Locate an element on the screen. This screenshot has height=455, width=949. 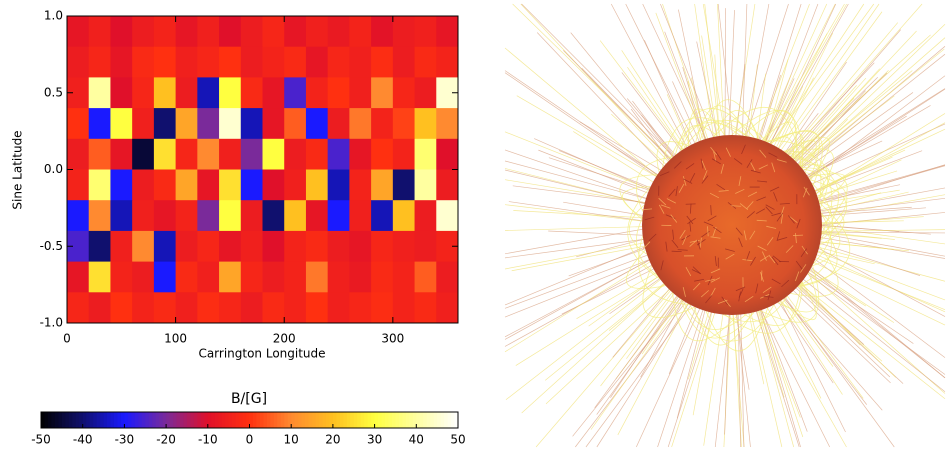
colorbar-tick-label: -10 is located at coordinates (208, 440).